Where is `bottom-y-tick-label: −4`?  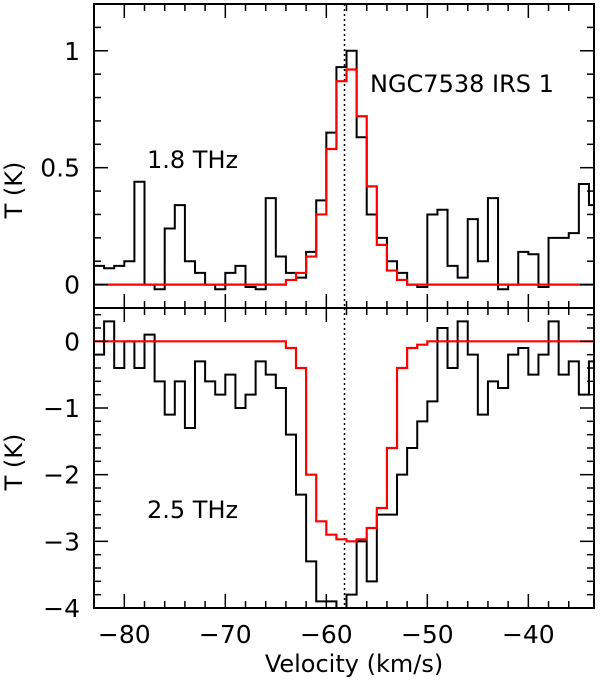
bottom-y-tick-label: −4 is located at coordinates (61, 608).